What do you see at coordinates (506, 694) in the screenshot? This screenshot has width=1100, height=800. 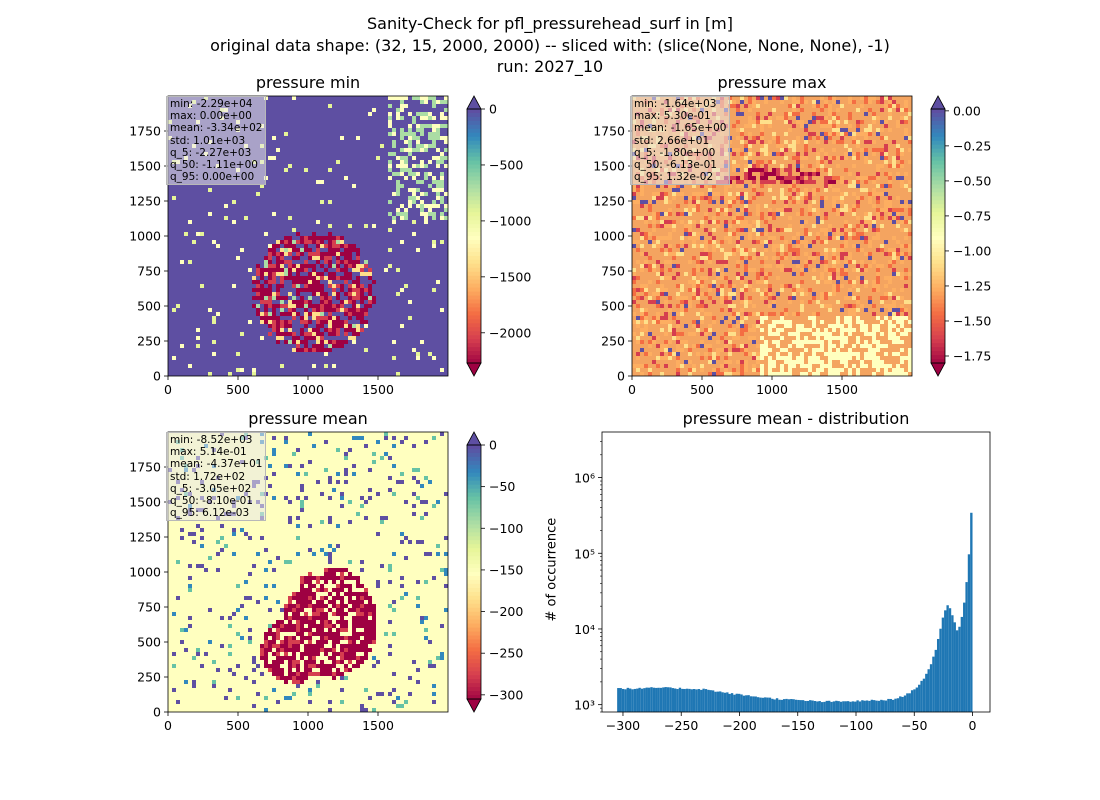 I see `colorbar-tick-label: −300` at bounding box center [506, 694].